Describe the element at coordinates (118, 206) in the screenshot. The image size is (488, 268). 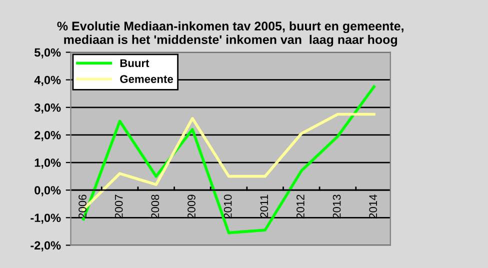
I see `x-tick-label: 2007` at that location.